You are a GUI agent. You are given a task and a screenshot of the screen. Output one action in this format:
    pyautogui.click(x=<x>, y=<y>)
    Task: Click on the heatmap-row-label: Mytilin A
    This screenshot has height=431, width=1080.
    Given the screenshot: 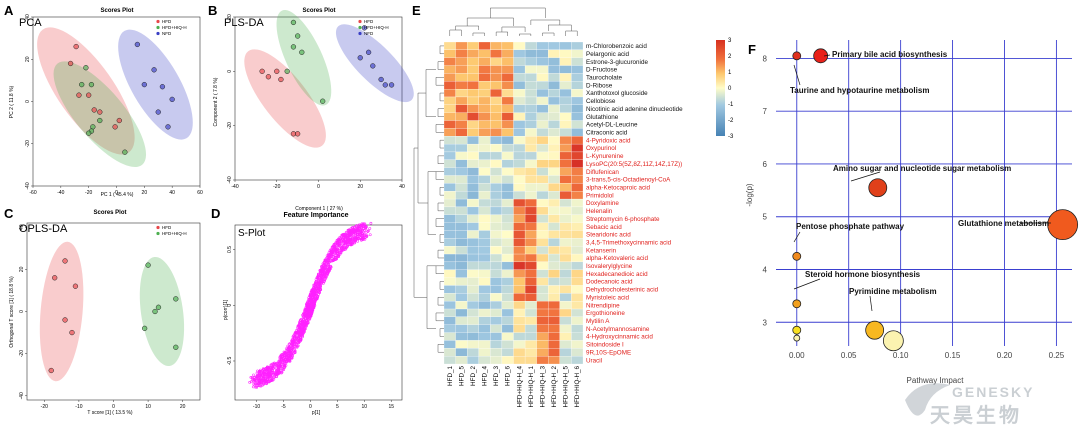 What is the action you would take?
    pyautogui.click(x=598, y=321)
    